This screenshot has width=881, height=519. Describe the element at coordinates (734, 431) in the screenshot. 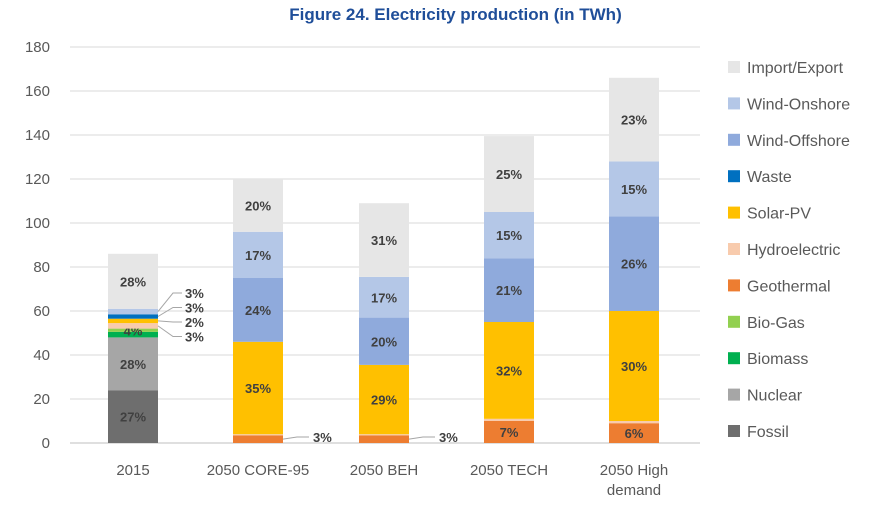

I see `legend-swatch-fossil` at that location.